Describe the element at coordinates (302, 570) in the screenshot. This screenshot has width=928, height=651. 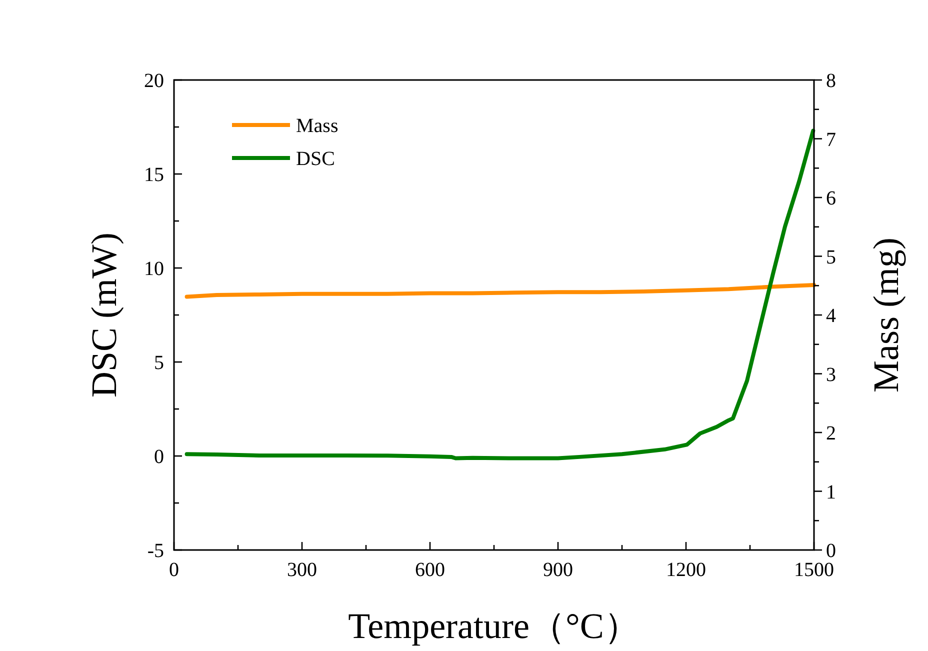
I see `x-tick-label: 300` at that location.